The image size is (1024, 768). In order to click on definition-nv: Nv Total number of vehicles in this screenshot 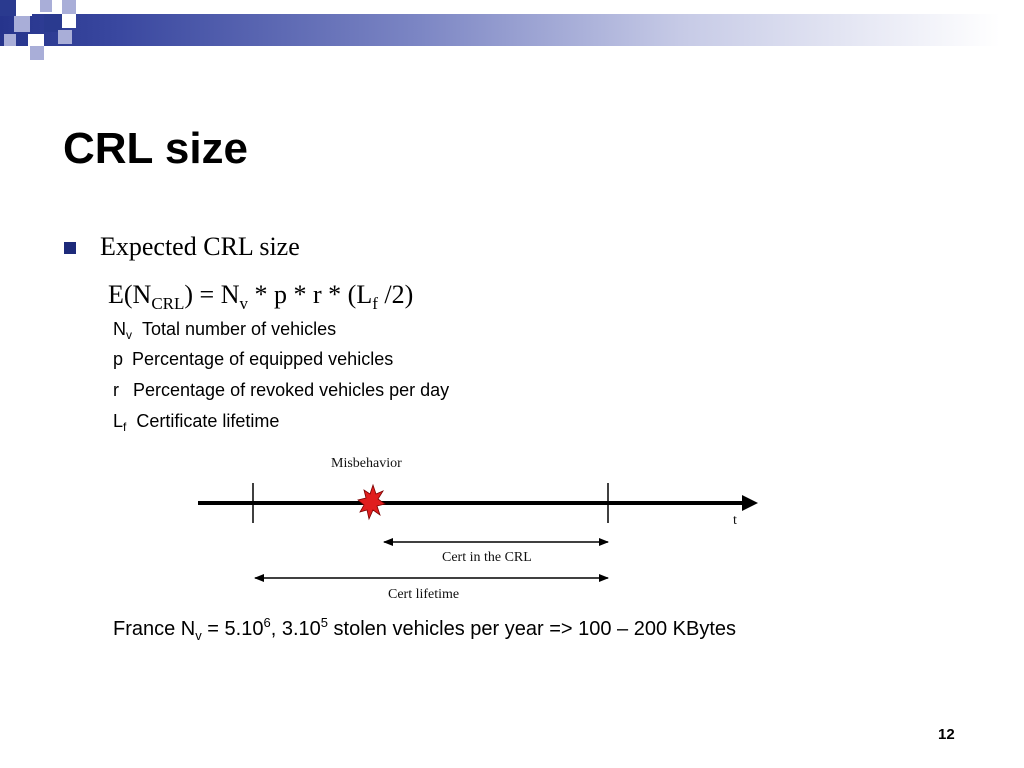, I will do `click(225, 330)`.